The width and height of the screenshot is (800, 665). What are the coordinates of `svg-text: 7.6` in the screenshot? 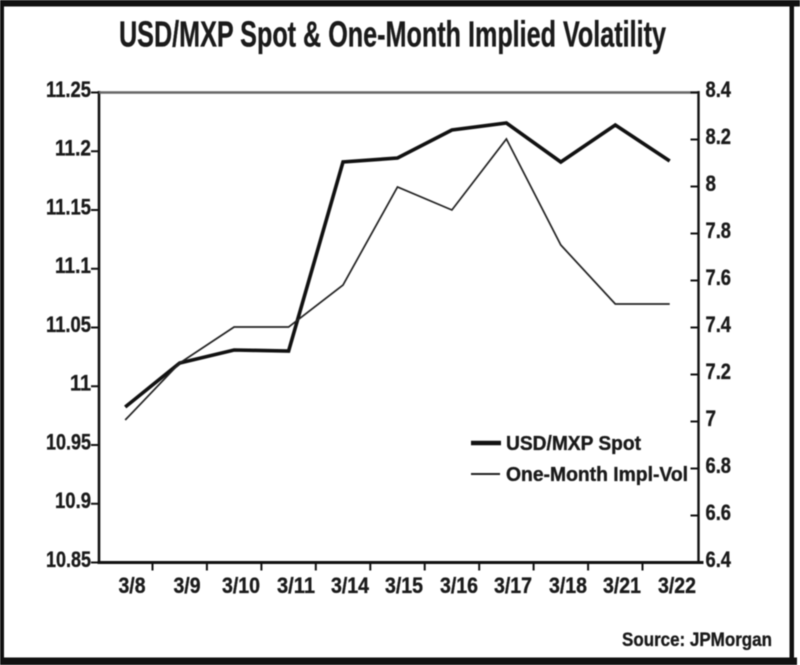 It's located at (719, 277).